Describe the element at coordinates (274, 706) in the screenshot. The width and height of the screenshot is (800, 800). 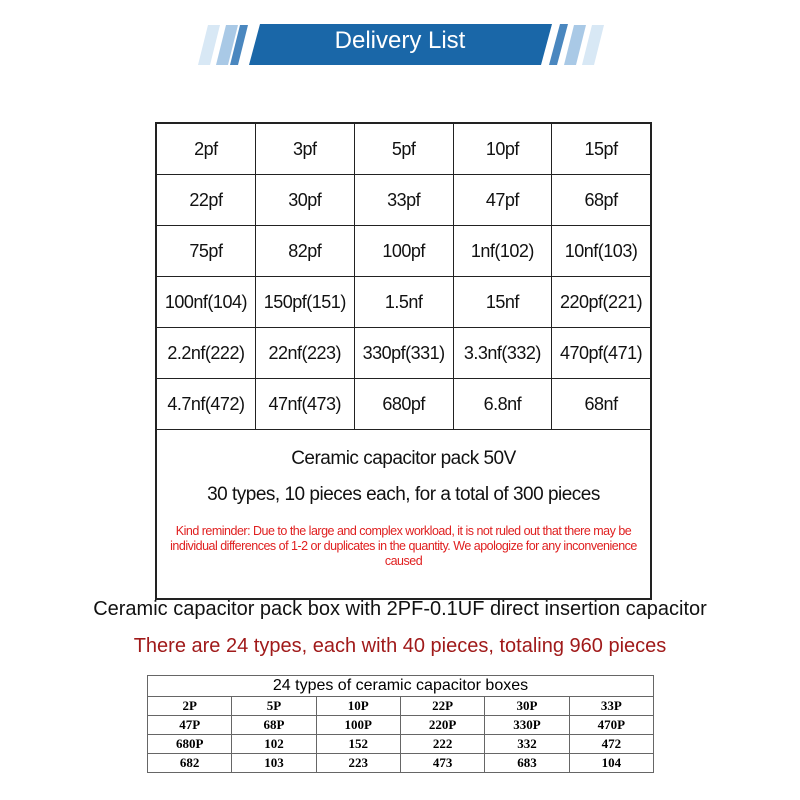
I see `box-cell: 5P` at that location.